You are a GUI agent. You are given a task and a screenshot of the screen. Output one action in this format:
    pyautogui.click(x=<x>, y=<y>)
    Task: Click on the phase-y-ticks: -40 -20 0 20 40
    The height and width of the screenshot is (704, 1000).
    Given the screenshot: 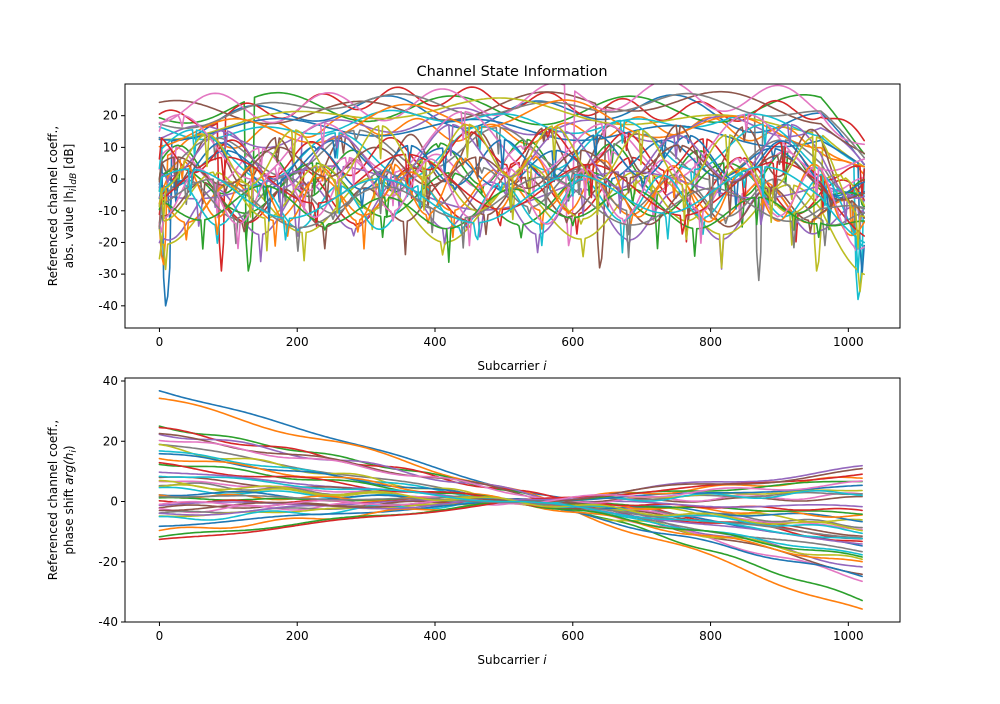 What is the action you would take?
    pyautogui.click(x=111, y=501)
    